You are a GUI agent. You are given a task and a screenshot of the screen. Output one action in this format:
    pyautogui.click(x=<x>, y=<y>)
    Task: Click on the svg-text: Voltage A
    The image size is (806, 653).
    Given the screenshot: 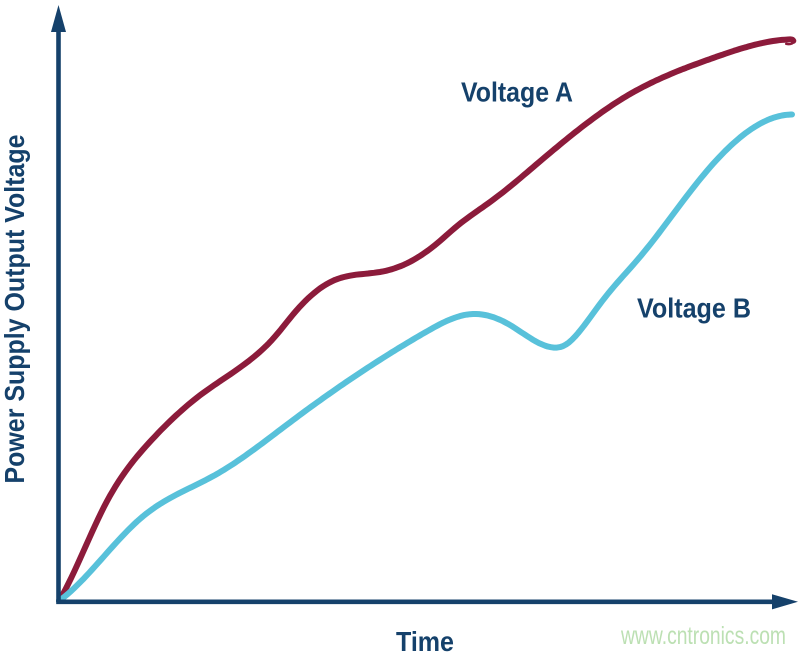 What is the action you would take?
    pyautogui.click(x=517, y=92)
    